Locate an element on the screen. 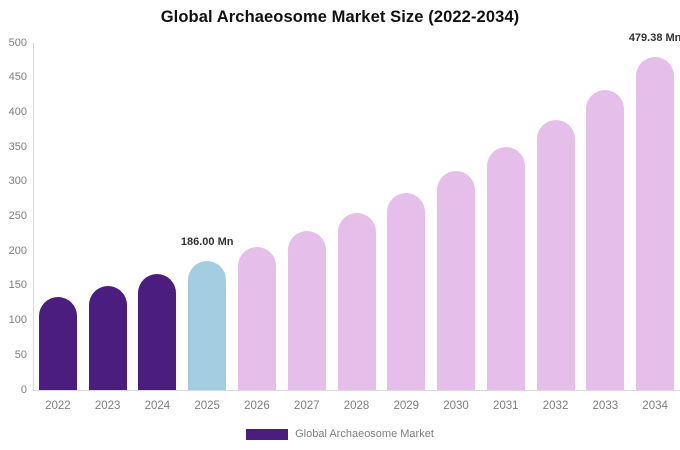  bar-2023 is located at coordinates (107, 337).